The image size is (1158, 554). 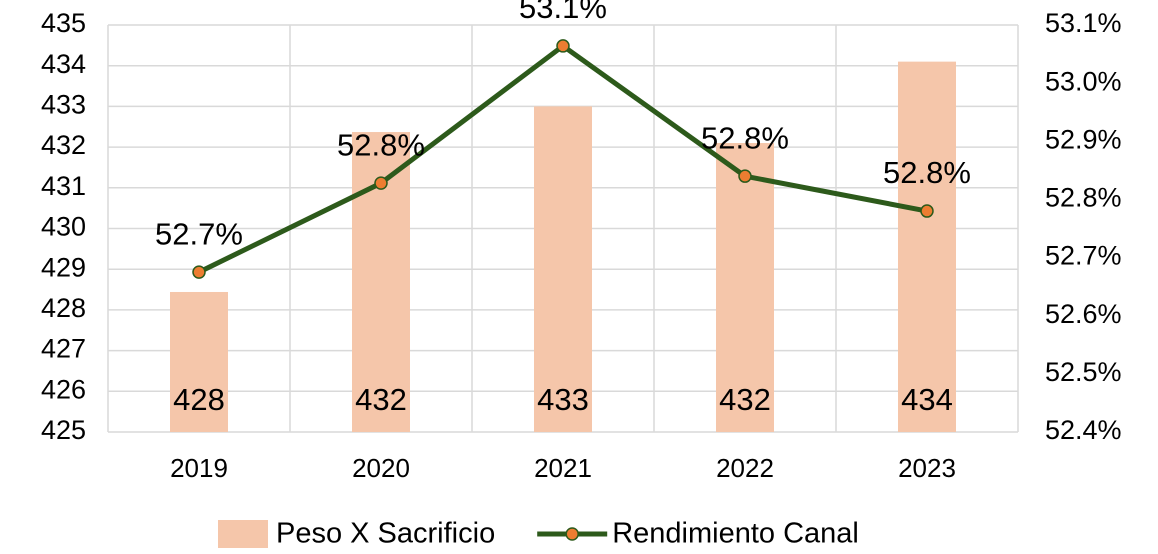 What do you see at coordinates (199, 468) in the screenshot?
I see `x-tick-label: 2019` at bounding box center [199, 468].